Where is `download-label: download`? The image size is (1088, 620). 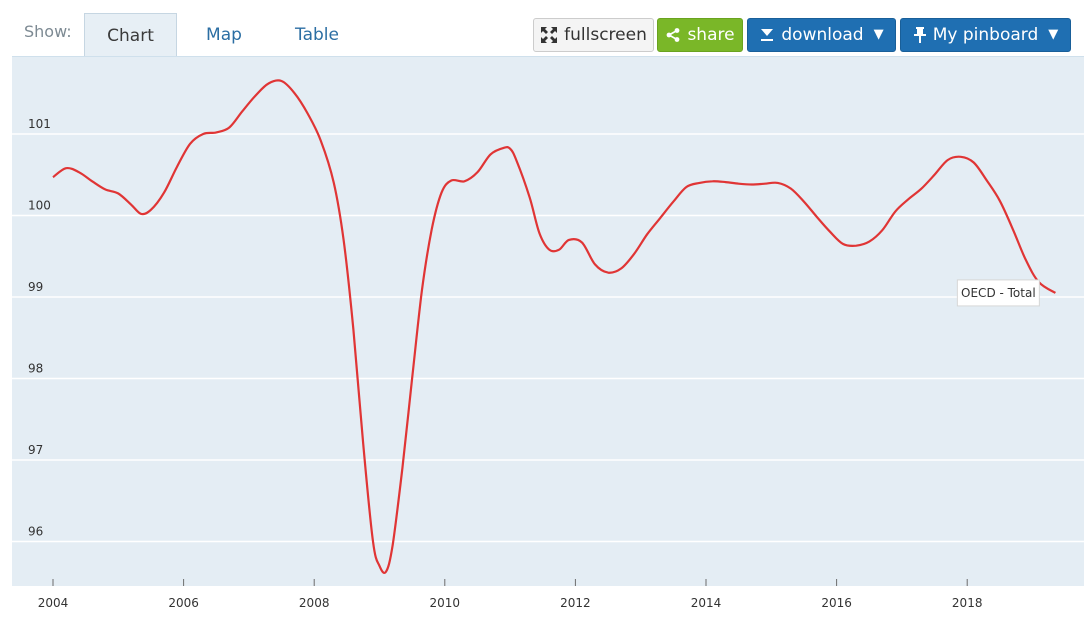 download-label: download is located at coordinates (822, 35).